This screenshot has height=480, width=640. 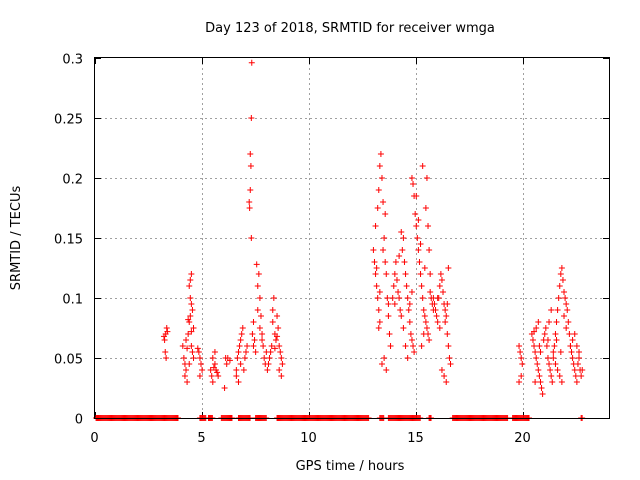 I want to click on y-tick-label: 0.2, so click(x=72, y=180).